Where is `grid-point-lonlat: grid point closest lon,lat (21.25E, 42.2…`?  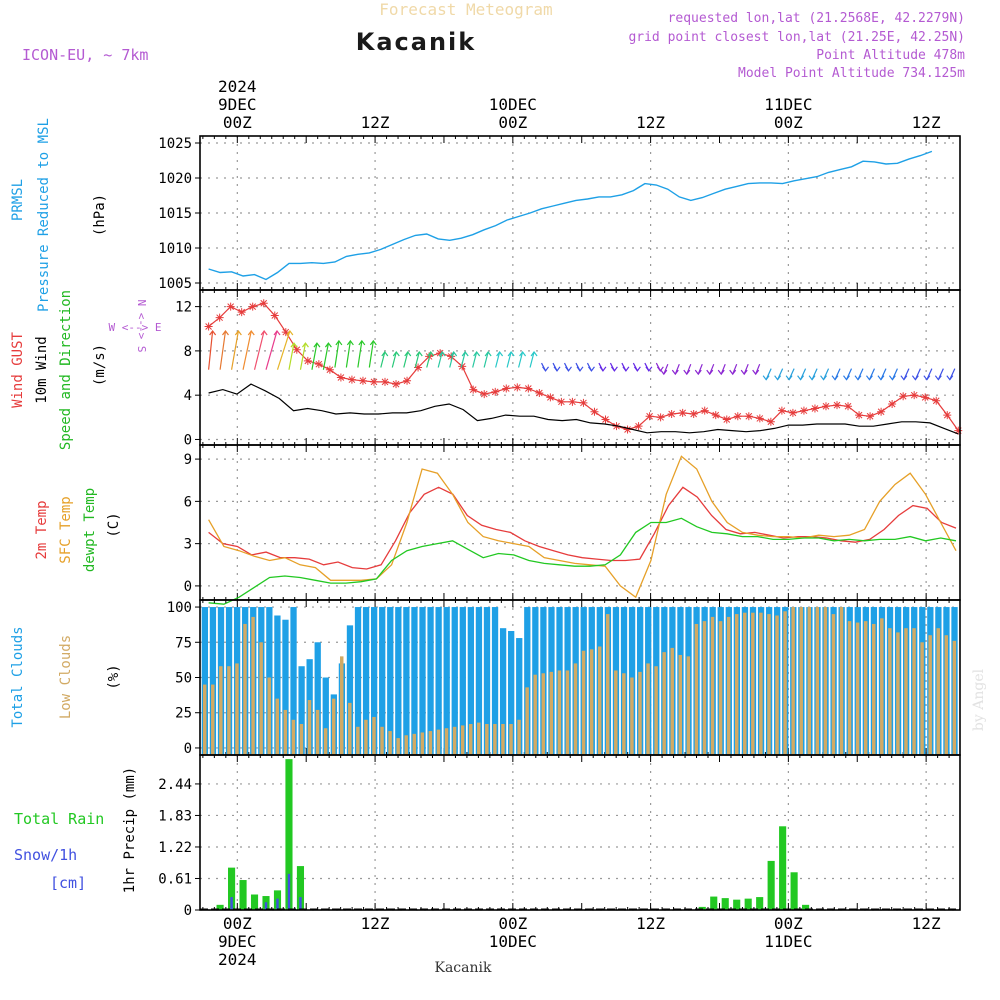 grid-point-lonlat: grid point closest lon,lat (21.25E, 42.2… is located at coordinates (796, 37).